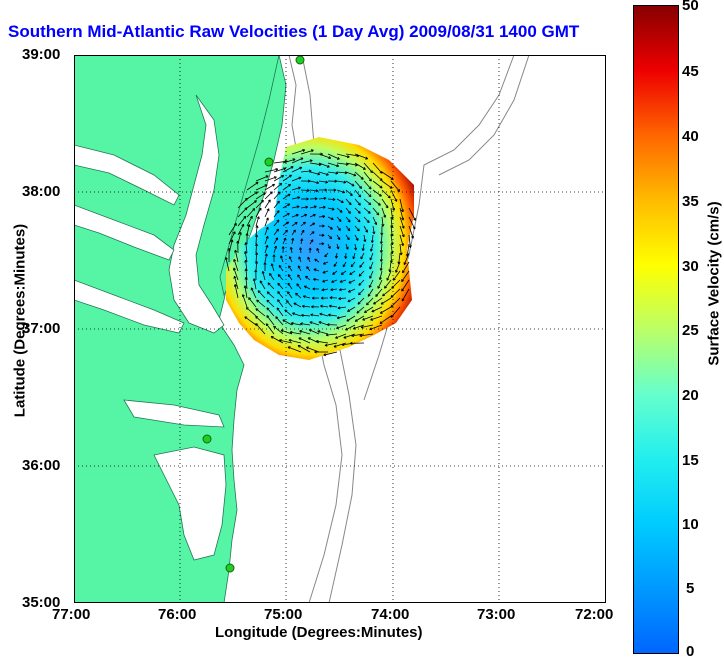 This screenshot has height=660, width=724. Describe the element at coordinates (41, 465) in the screenshot. I see `y-tick-label: 36:00` at that location.